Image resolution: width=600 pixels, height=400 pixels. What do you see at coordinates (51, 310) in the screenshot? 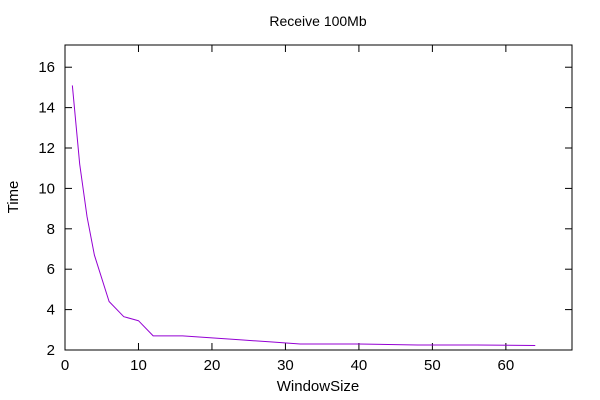
I see `y-tick-label: 4` at bounding box center [51, 310].